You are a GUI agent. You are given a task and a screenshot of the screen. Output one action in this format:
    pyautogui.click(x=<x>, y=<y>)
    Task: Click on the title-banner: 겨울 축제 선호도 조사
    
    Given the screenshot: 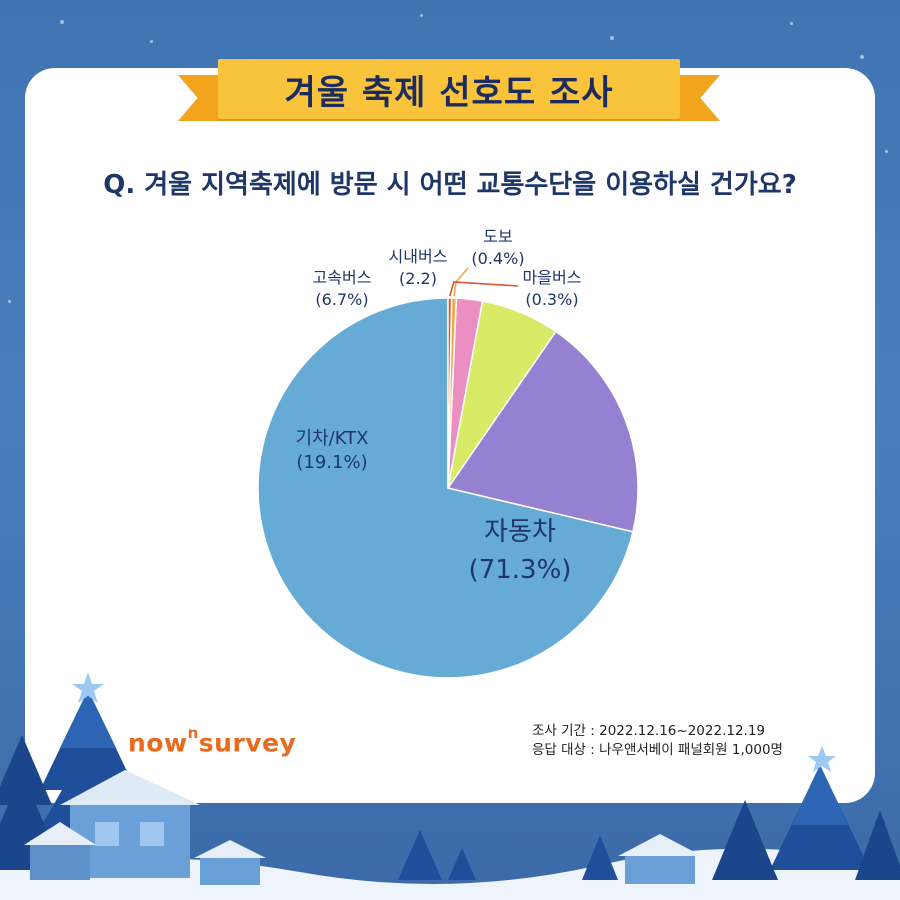 What is the action you would take?
    pyautogui.click(x=449, y=93)
    